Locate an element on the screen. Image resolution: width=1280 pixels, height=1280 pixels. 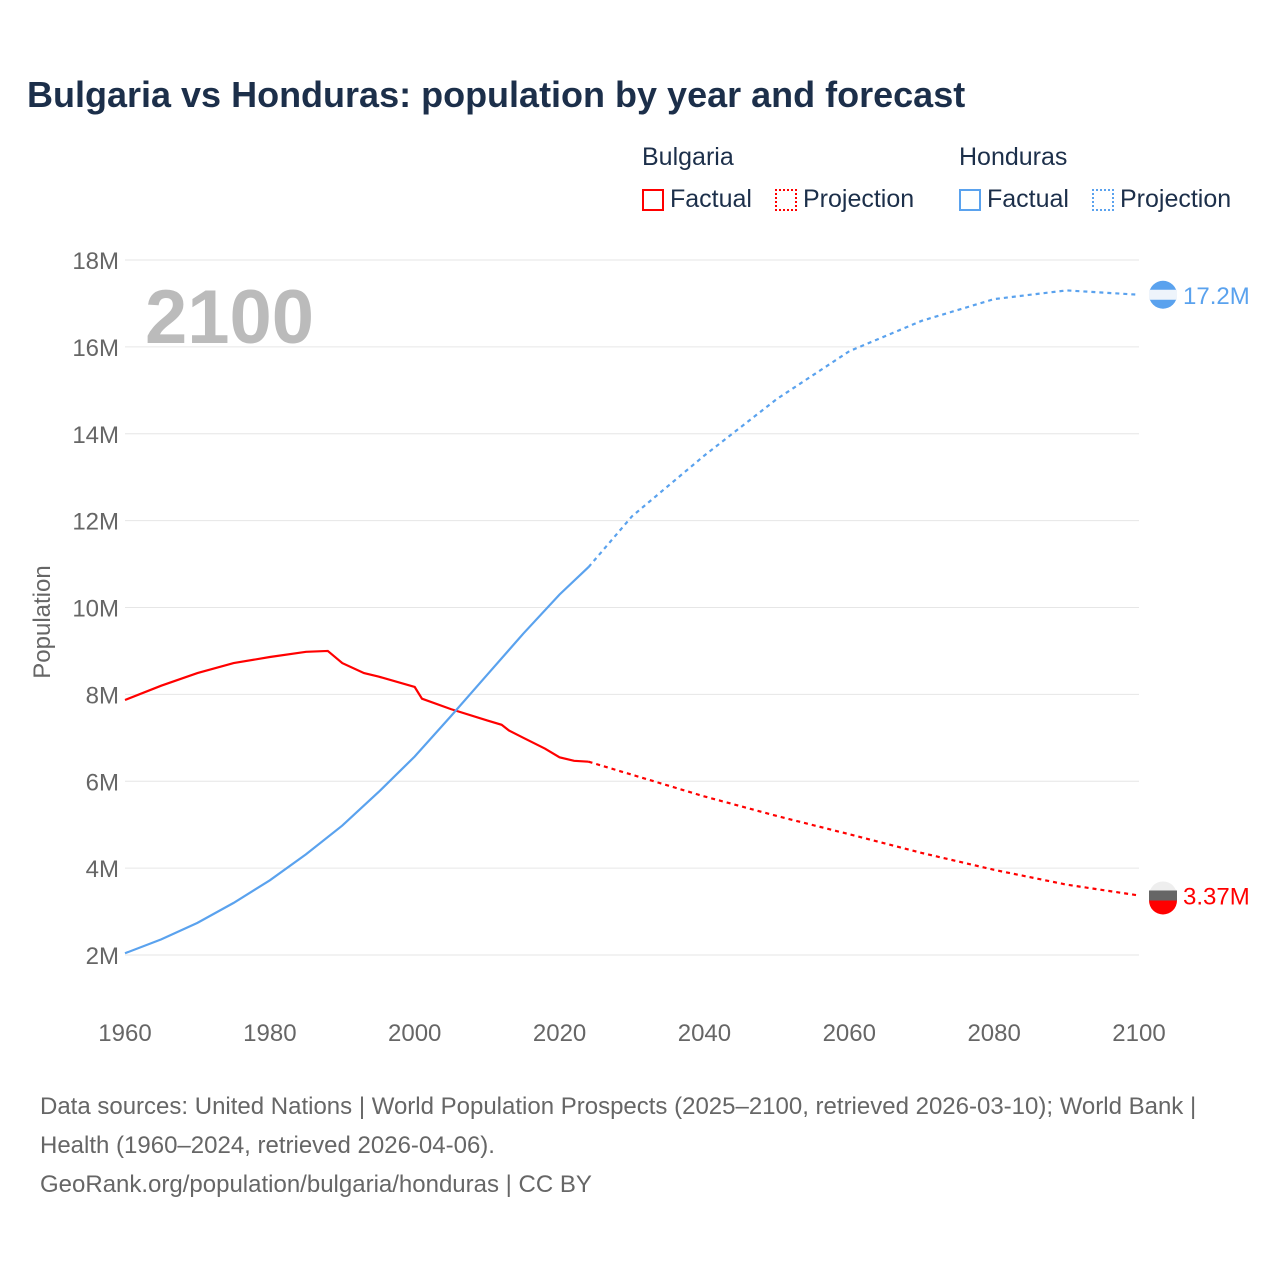
bulgaria-projection-line is located at coordinates (864, 828).